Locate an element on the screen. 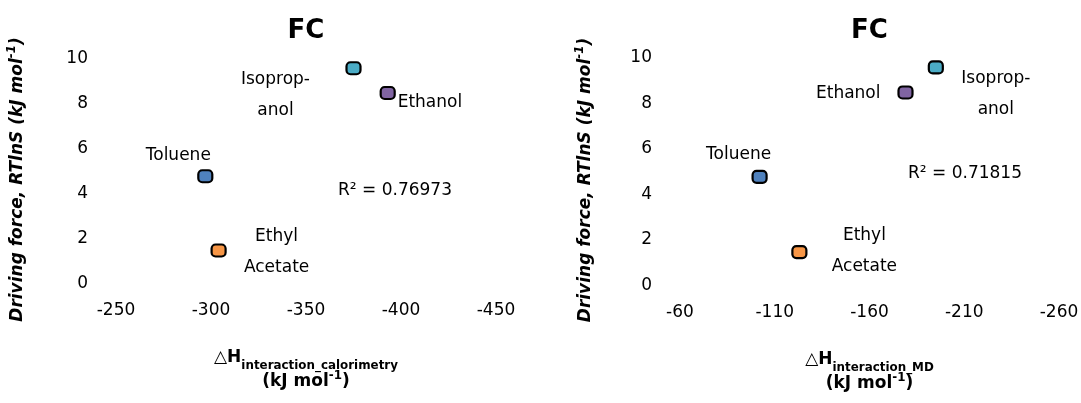  text: Isoprop- anol is located at coordinates (275, 94).